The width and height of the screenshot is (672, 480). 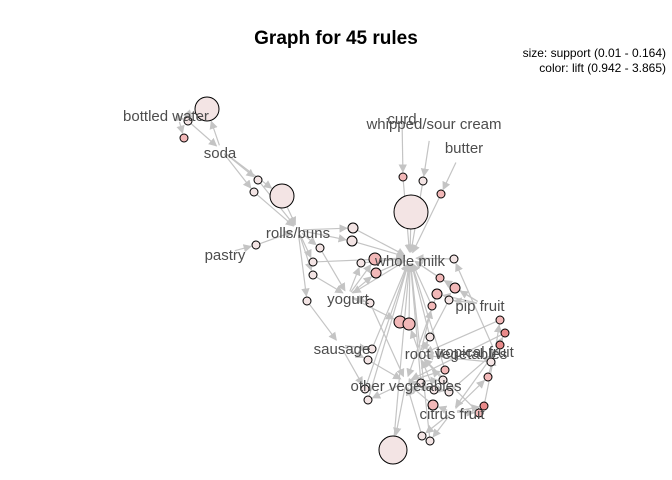 I want to click on item-label-pip-fruit: pip fruit, so click(x=480, y=306).